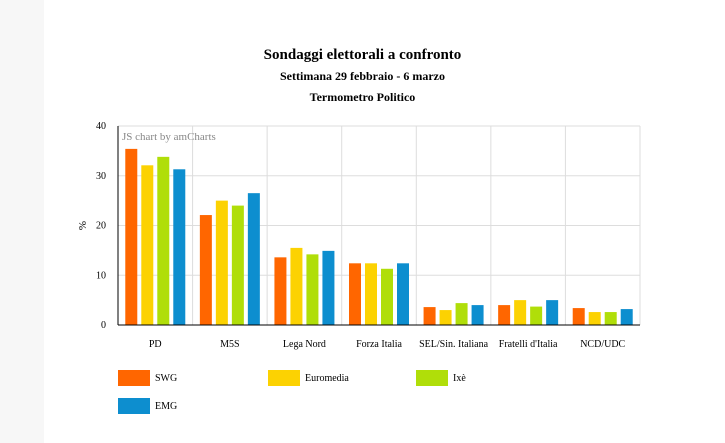  I want to click on y-tick-label: 0, so click(103, 325).